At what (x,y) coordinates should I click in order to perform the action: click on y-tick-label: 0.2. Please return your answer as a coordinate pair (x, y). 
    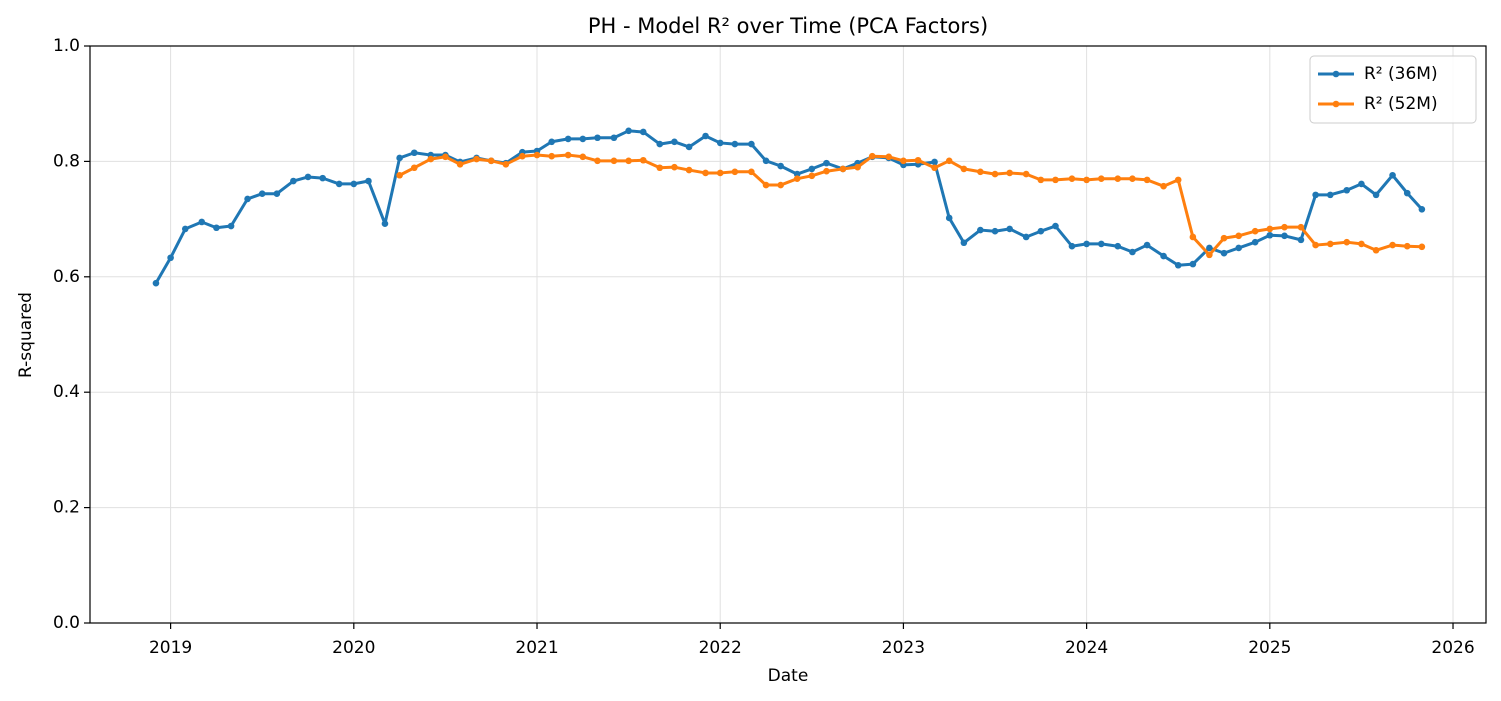
    Looking at the image, I should click on (66, 508).